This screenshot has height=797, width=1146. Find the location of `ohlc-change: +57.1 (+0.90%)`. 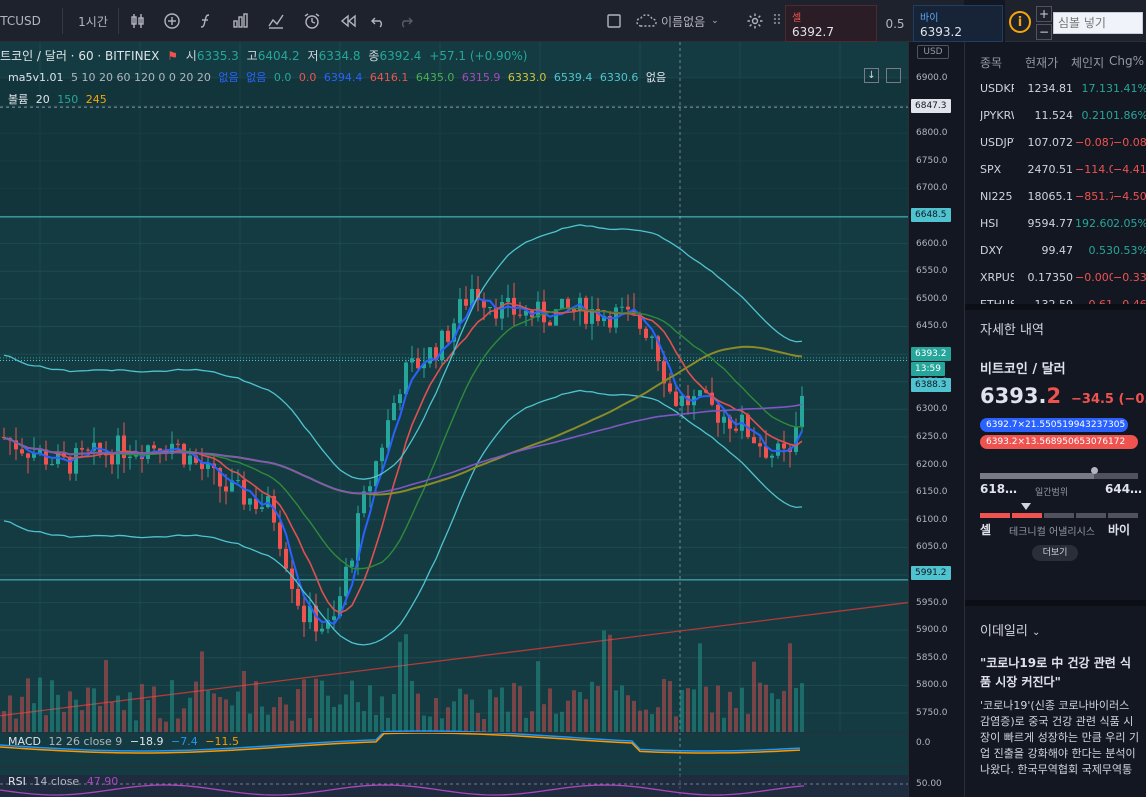

ohlc-change: +57.1 (+0.90%) is located at coordinates (478, 56).